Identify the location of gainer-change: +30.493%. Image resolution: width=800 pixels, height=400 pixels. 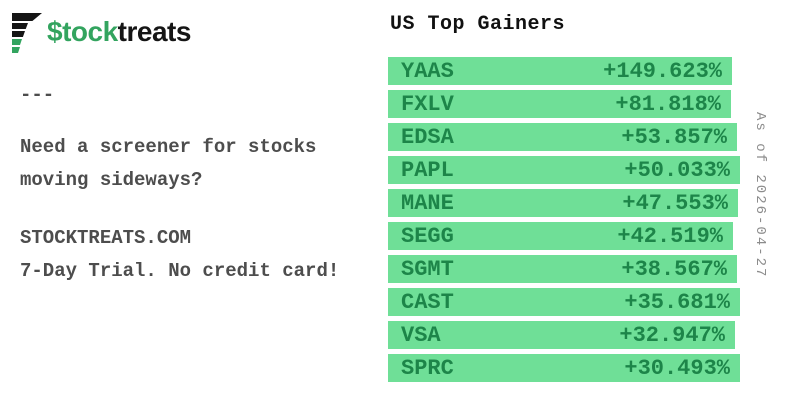
(677, 368).